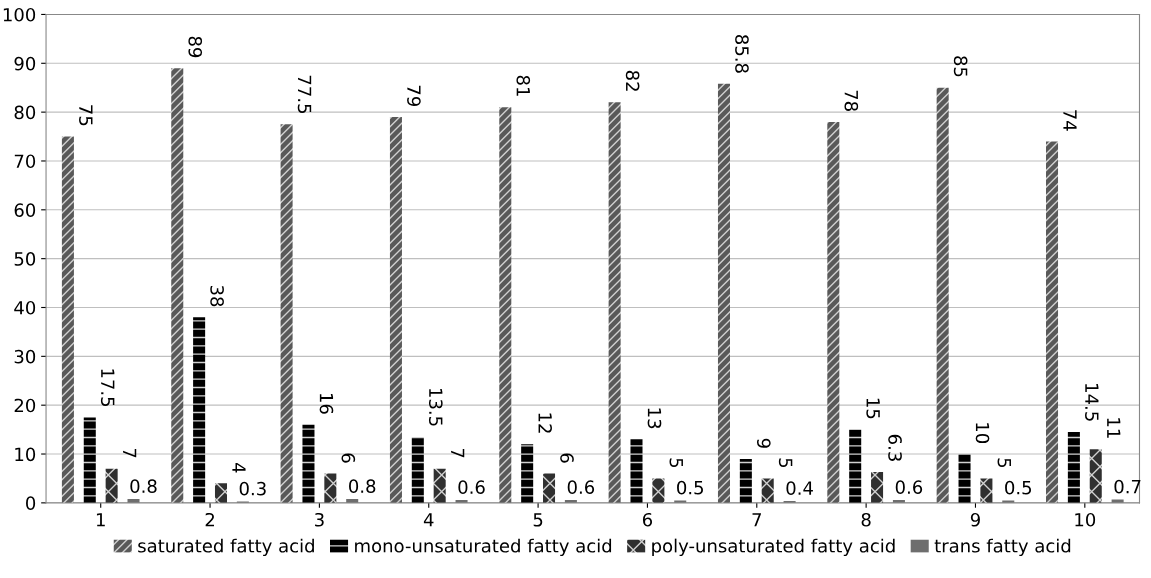 The height and width of the screenshot is (578, 1151). What do you see at coordinates (1070, 120) in the screenshot?
I see `data-label: 74` at bounding box center [1070, 120].